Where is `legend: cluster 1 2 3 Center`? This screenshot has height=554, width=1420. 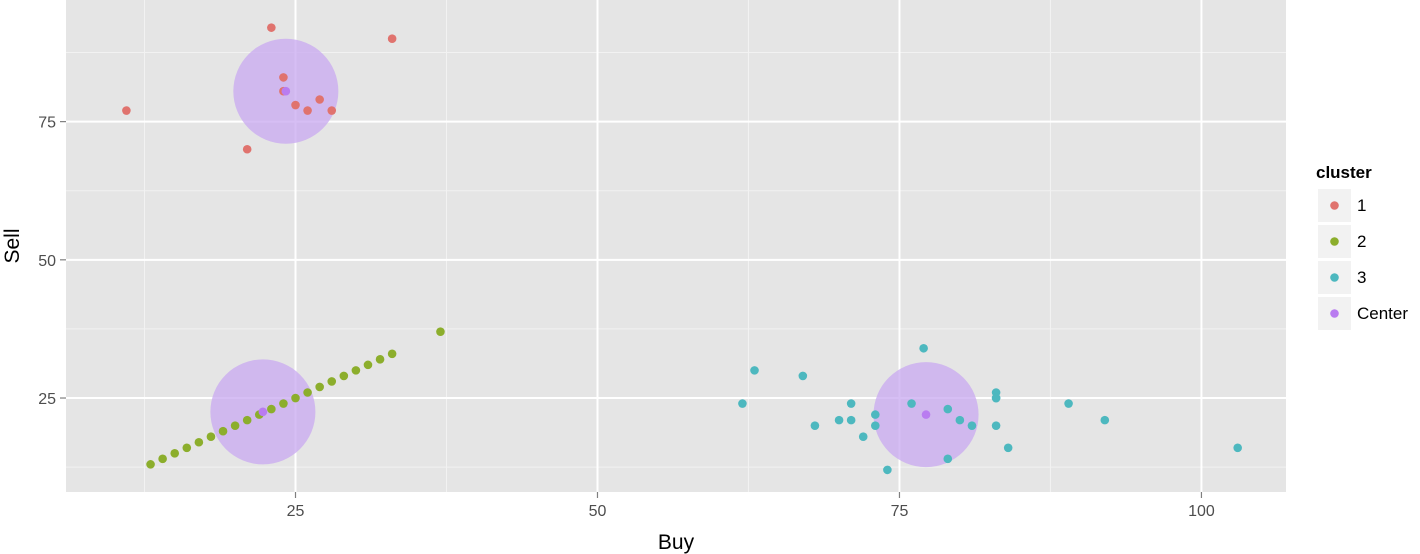
legend: cluster 1 2 3 Center is located at coordinates (1362, 246).